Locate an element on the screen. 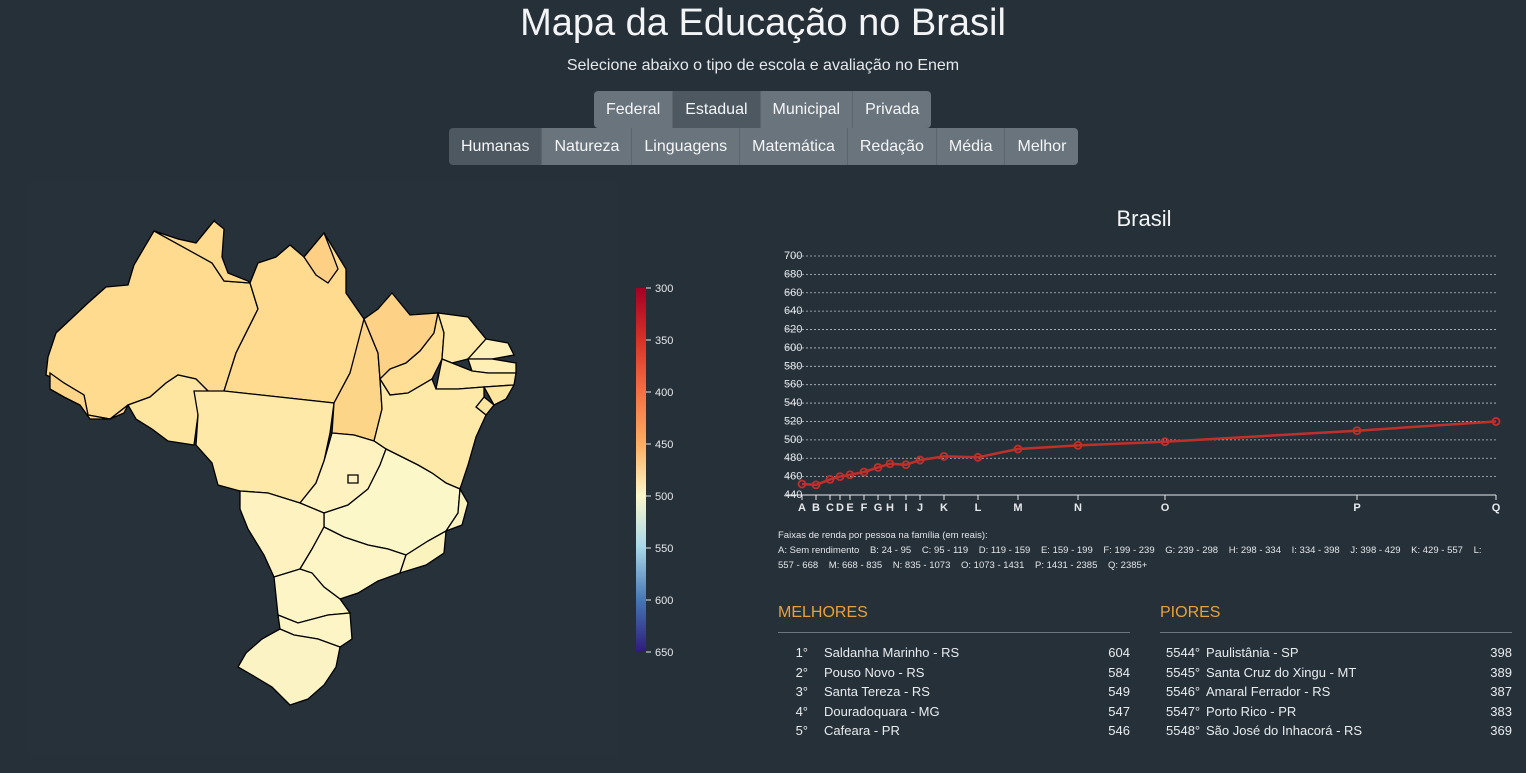 This screenshot has height=773, width=1526. school-type-button-municipal: Municipal is located at coordinates (807, 109).